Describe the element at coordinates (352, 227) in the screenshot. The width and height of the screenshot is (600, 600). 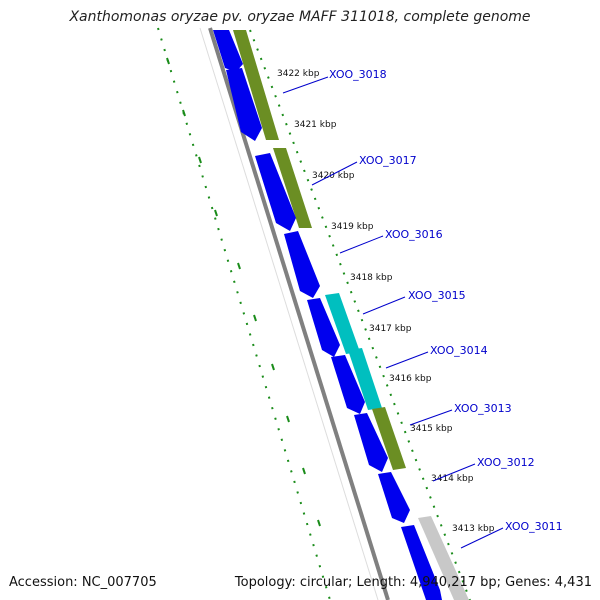
I see `tick-label: 3419 kbp` at that location.